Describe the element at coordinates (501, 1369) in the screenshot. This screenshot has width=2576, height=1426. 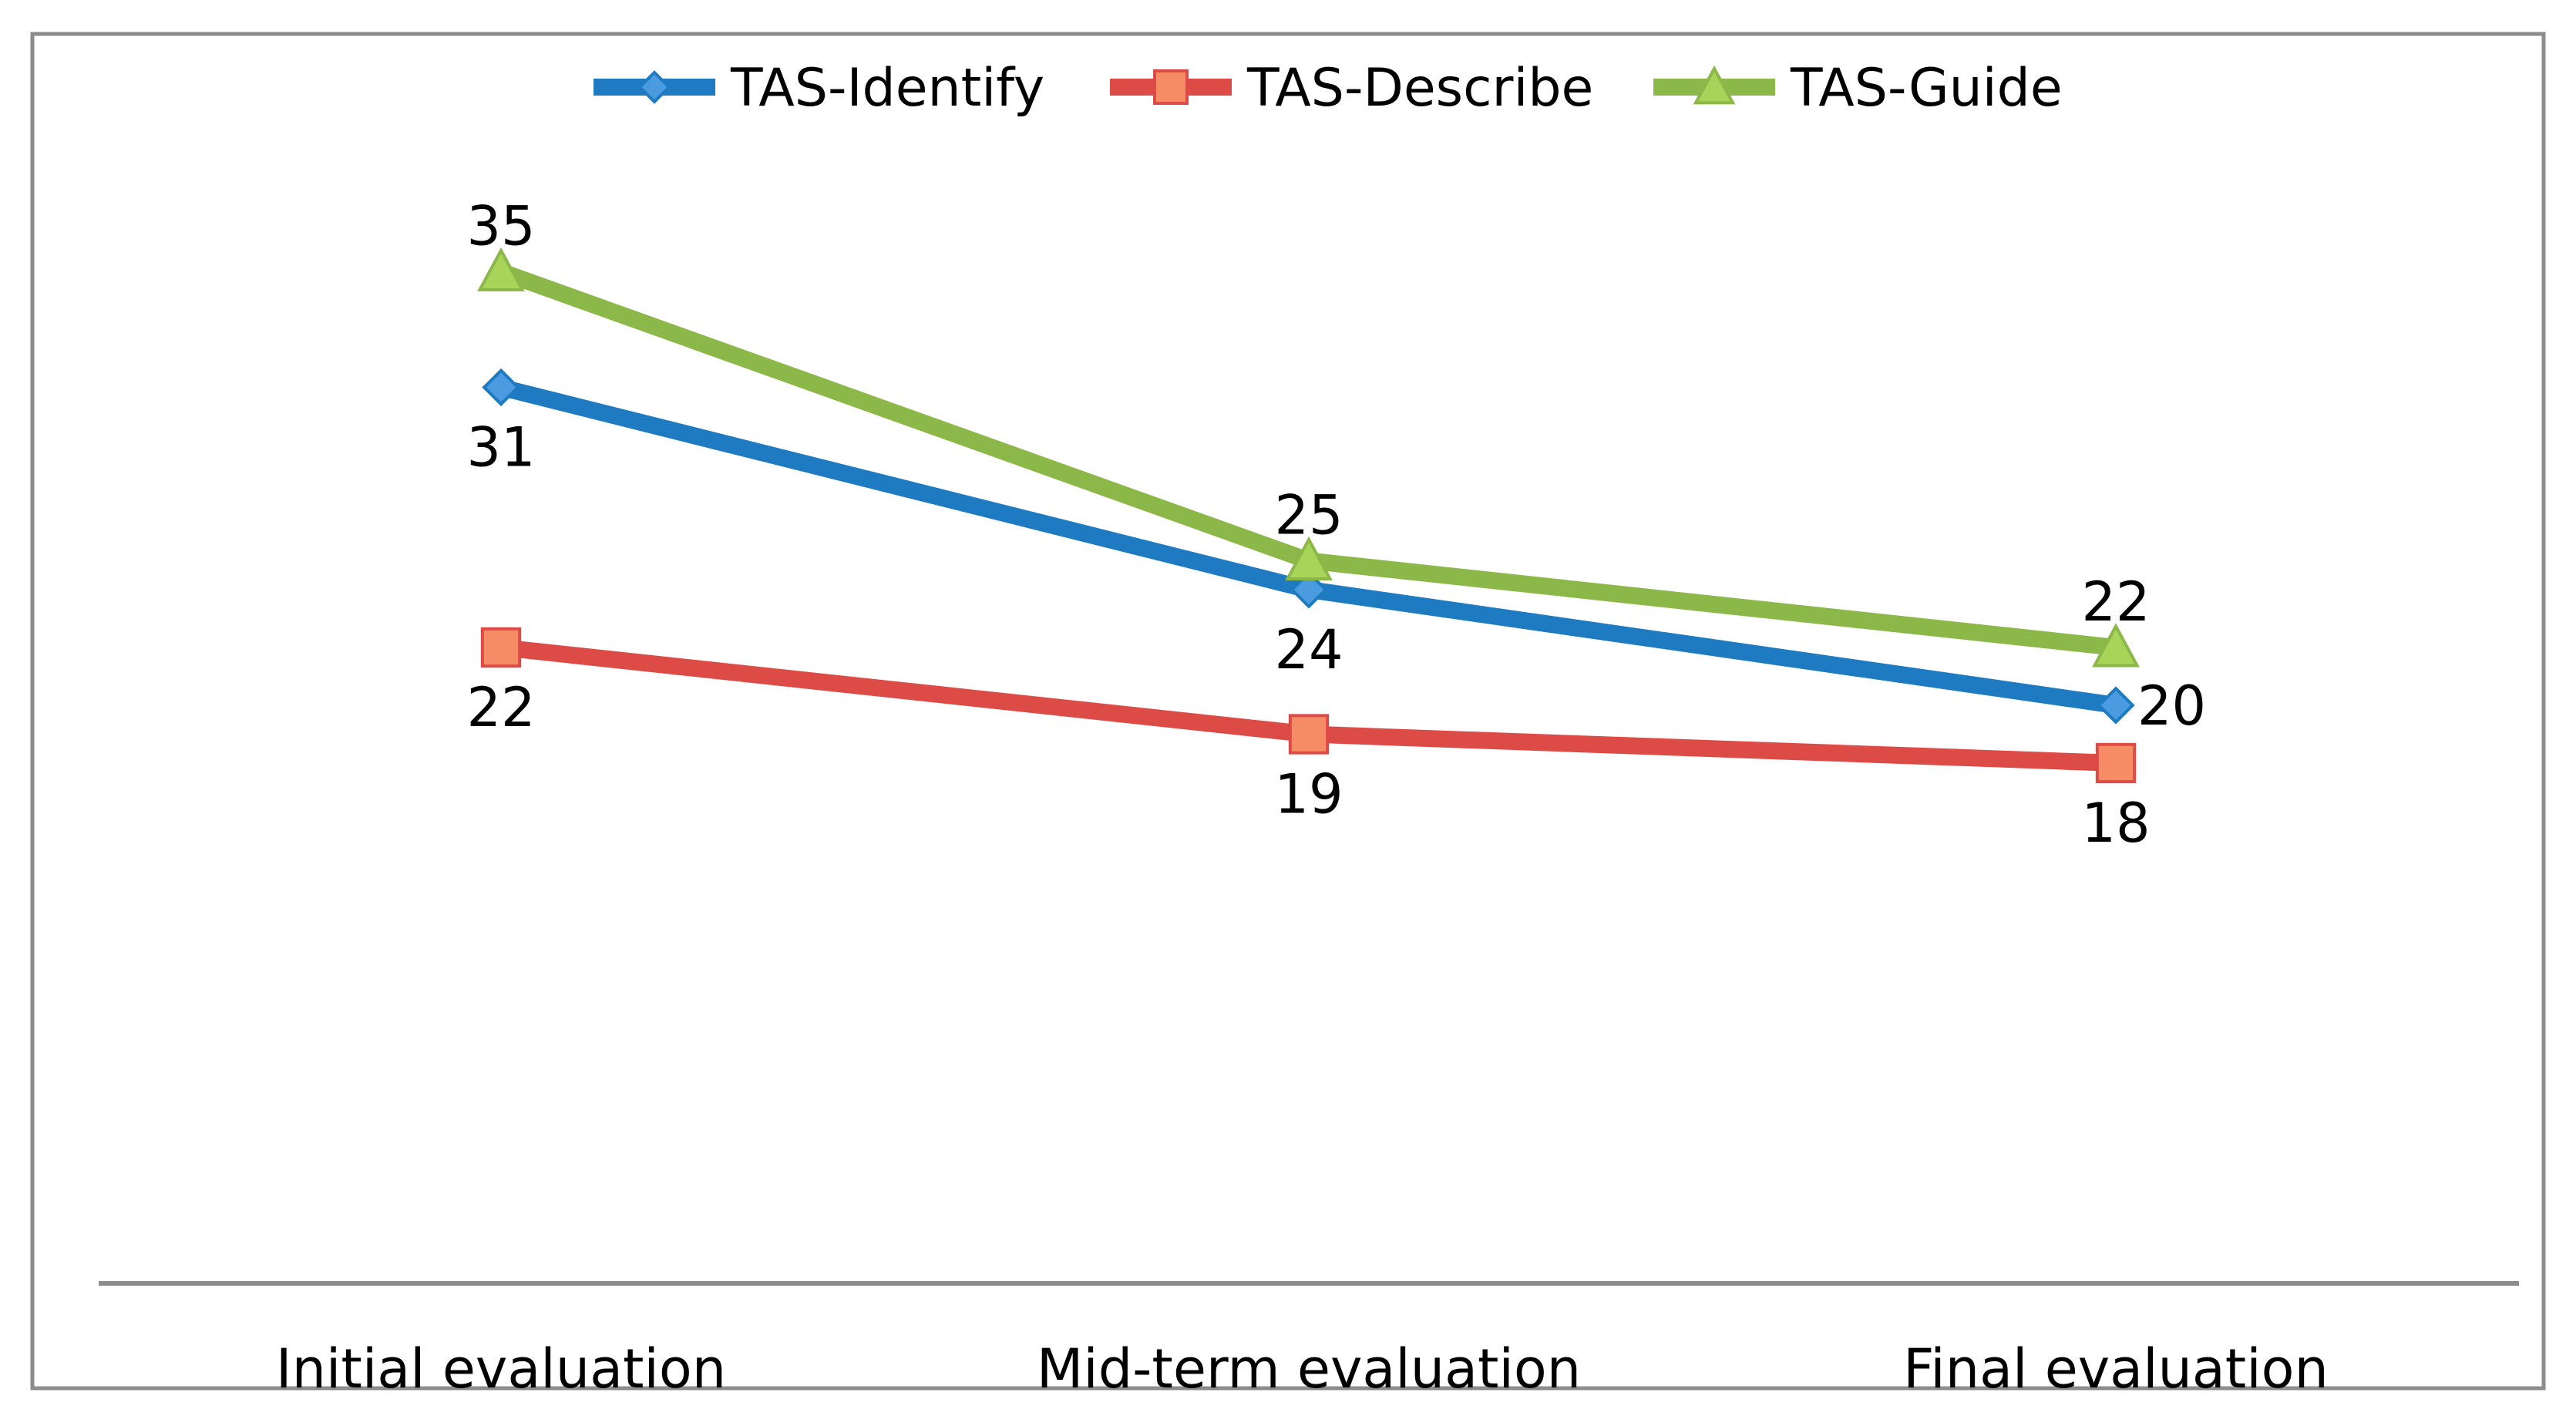
I see `x-tick-label-initial-evaluation: Initial evaluation` at that location.